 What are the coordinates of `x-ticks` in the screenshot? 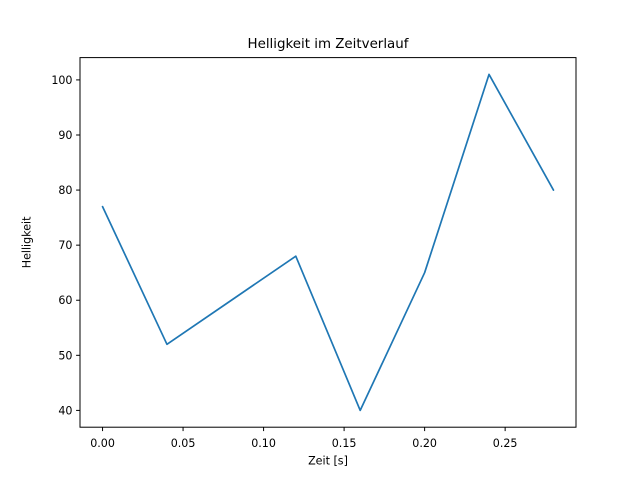 It's located at (304, 429).